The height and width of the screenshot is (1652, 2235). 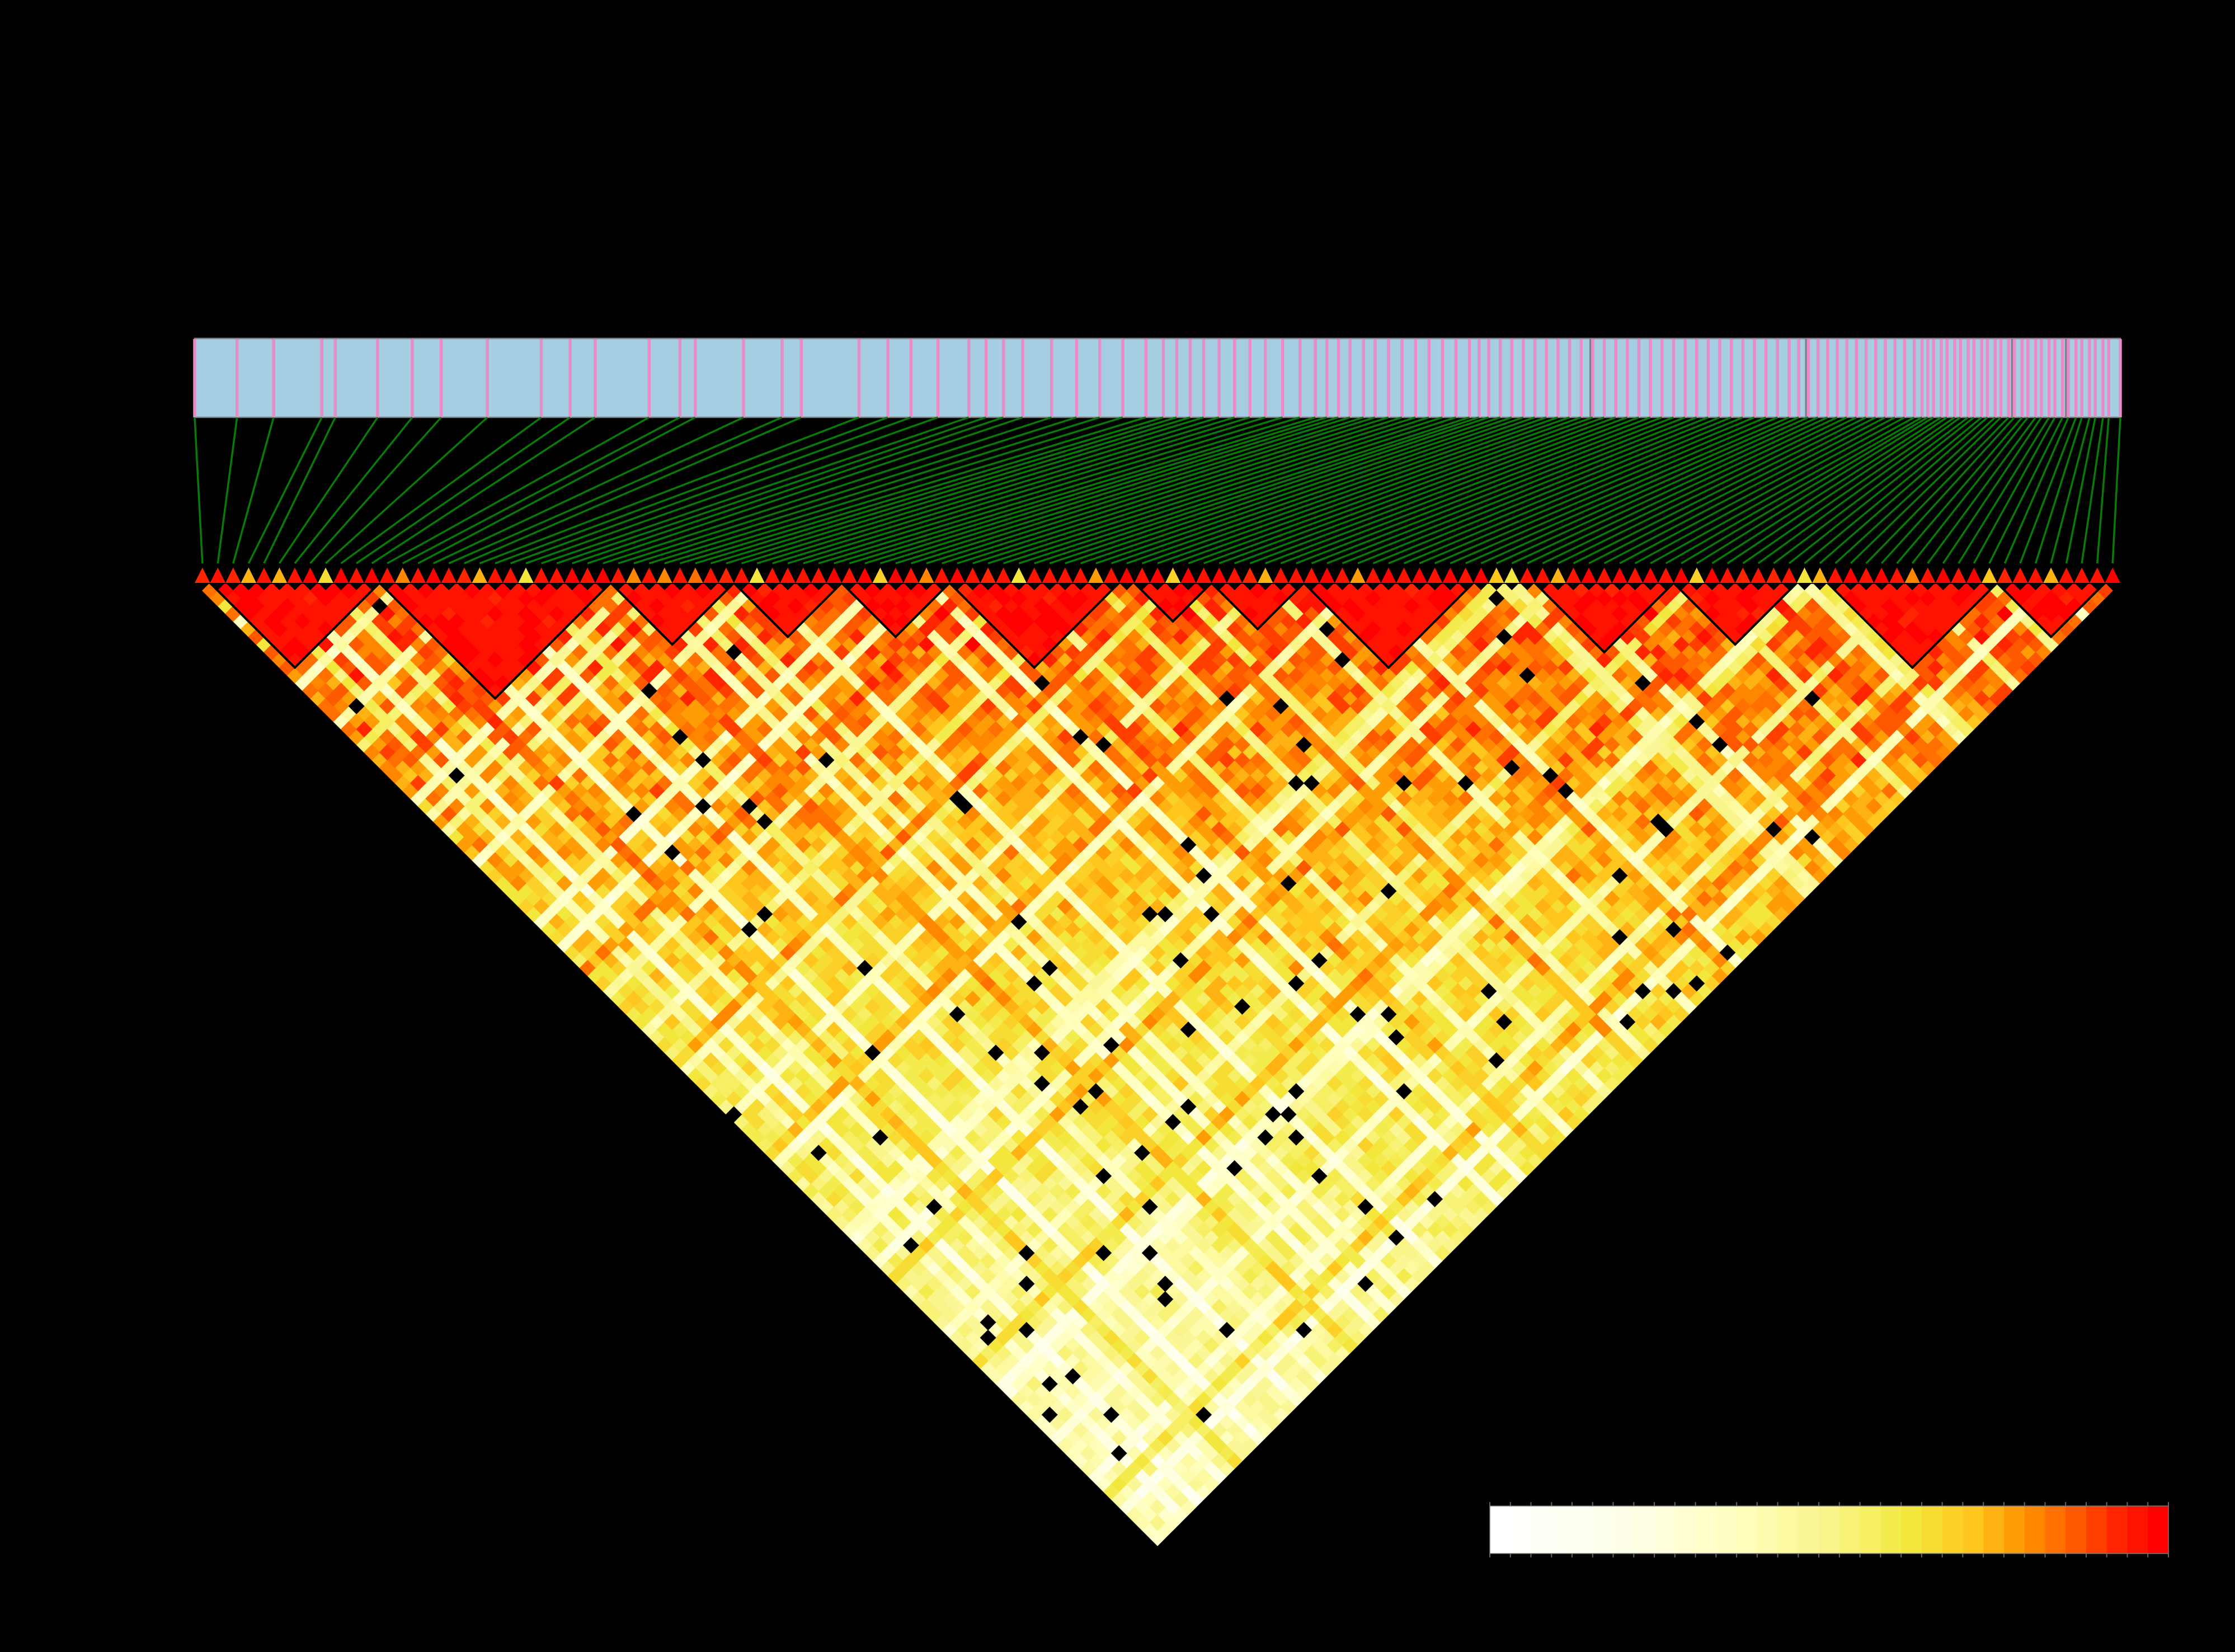 I want to click on snp-position-ticks, so click(x=1157, y=377).